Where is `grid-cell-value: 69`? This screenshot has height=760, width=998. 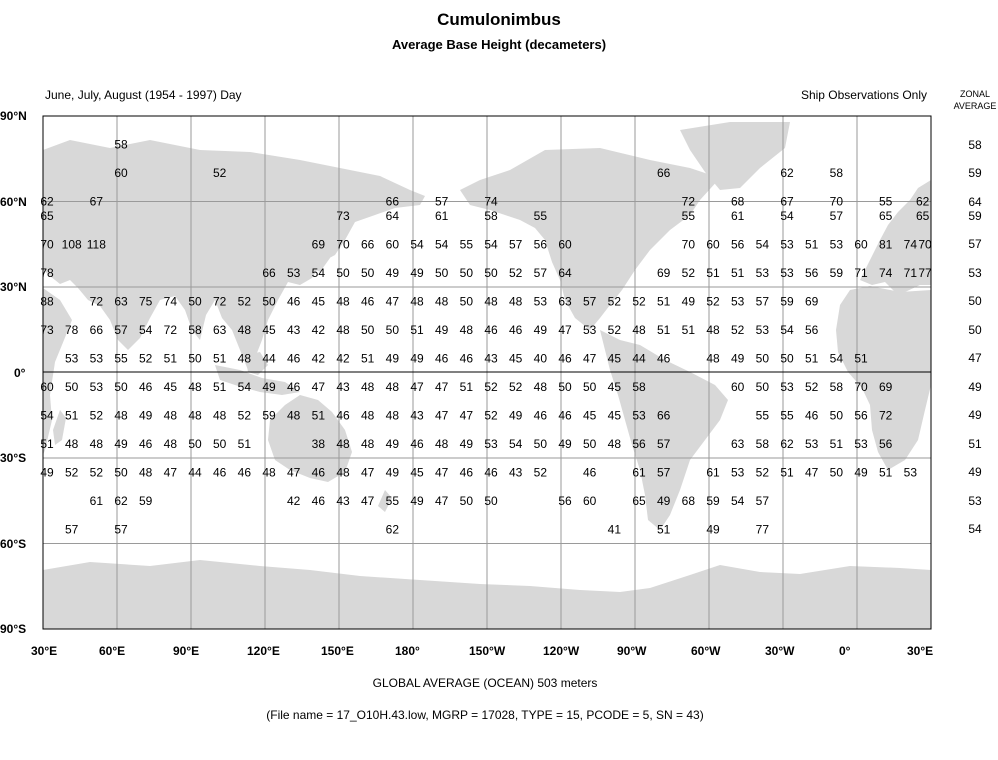
grid-cell-value: 69 is located at coordinates (319, 244).